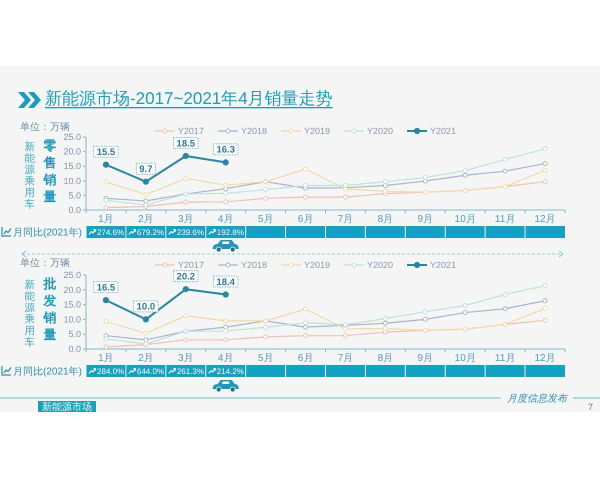 Image resolution: width=600 pixels, height=480 pixels. I want to click on text: 239.6%, so click(190, 232).